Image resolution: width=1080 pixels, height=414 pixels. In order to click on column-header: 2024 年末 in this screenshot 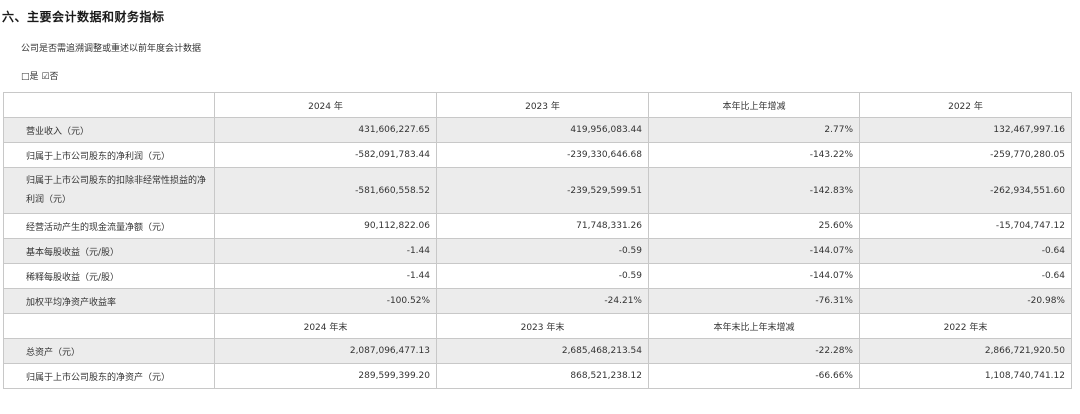, I will do `click(325, 326)`.